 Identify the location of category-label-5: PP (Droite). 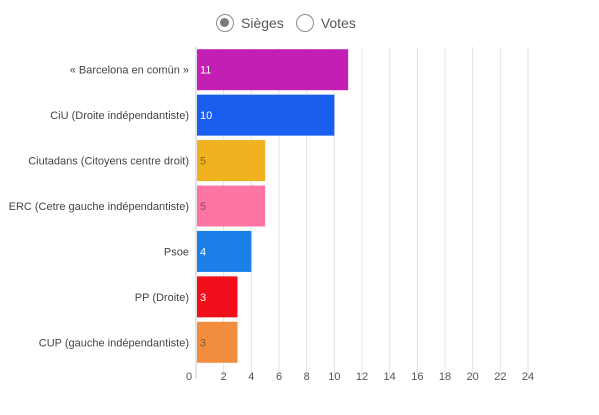
(162, 298).